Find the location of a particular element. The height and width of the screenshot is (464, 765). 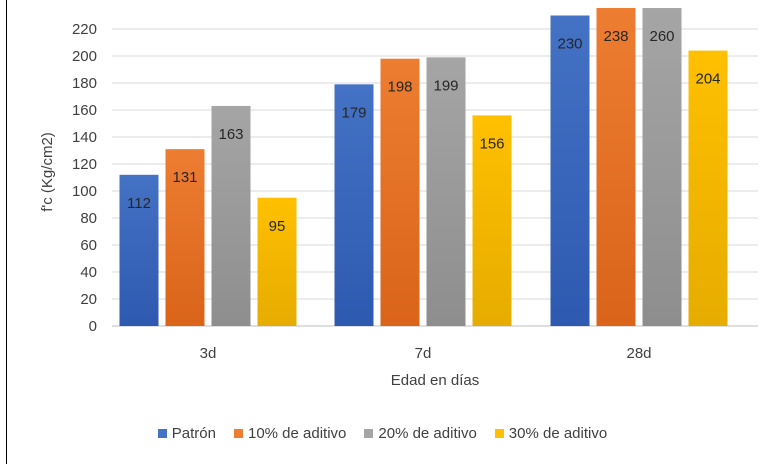

data-label: 204 is located at coordinates (707, 79).